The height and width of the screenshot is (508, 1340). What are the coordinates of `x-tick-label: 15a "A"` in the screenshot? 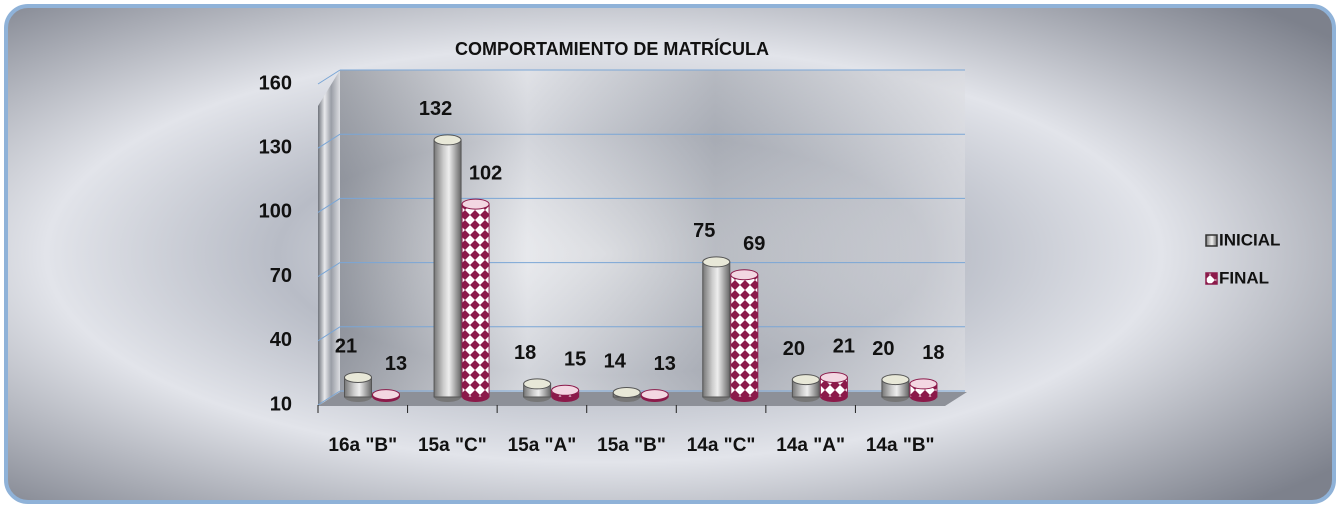 It's located at (542, 445).